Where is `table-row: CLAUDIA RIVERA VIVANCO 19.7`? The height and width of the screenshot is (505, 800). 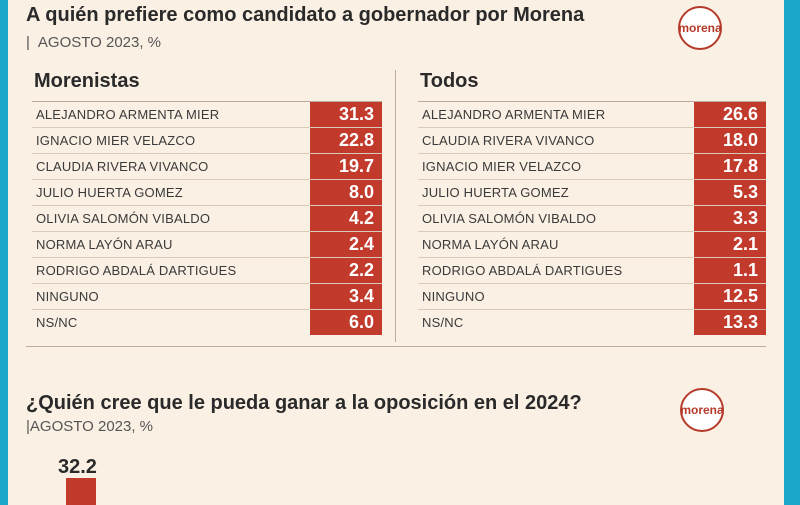 table-row: CLAUDIA RIVERA VIVANCO 19.7 is located at coordinates (207, 166).